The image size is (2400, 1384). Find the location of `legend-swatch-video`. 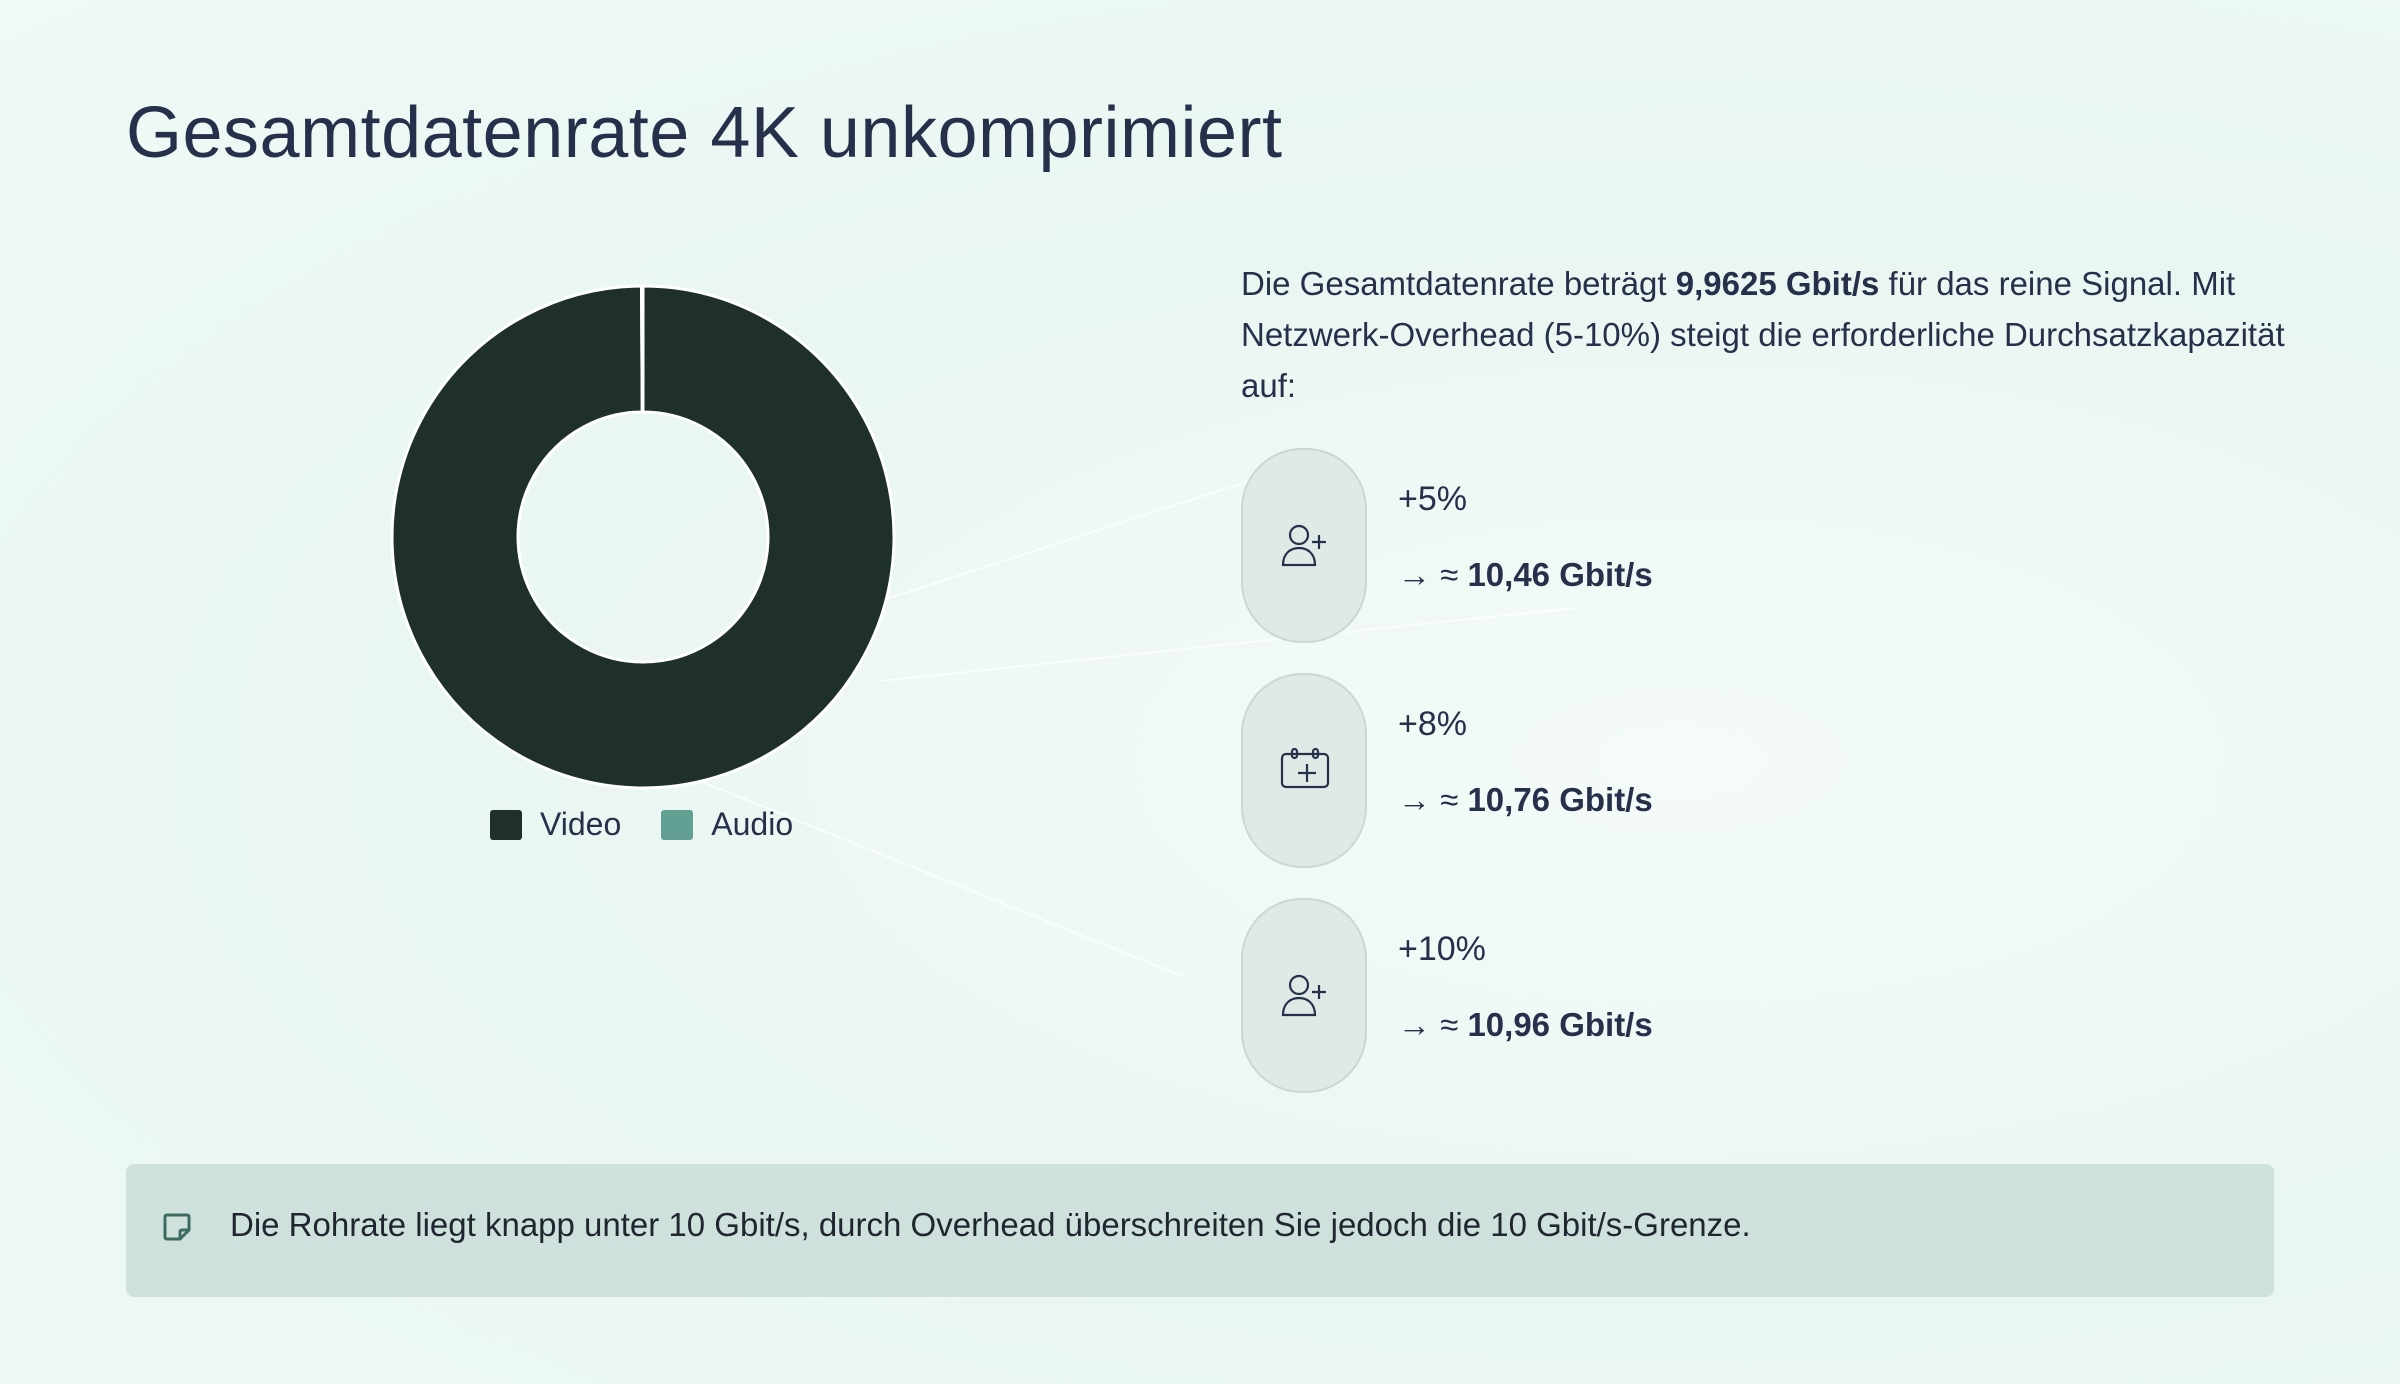

legend-swatch-video is located at coordinates (506, 824).